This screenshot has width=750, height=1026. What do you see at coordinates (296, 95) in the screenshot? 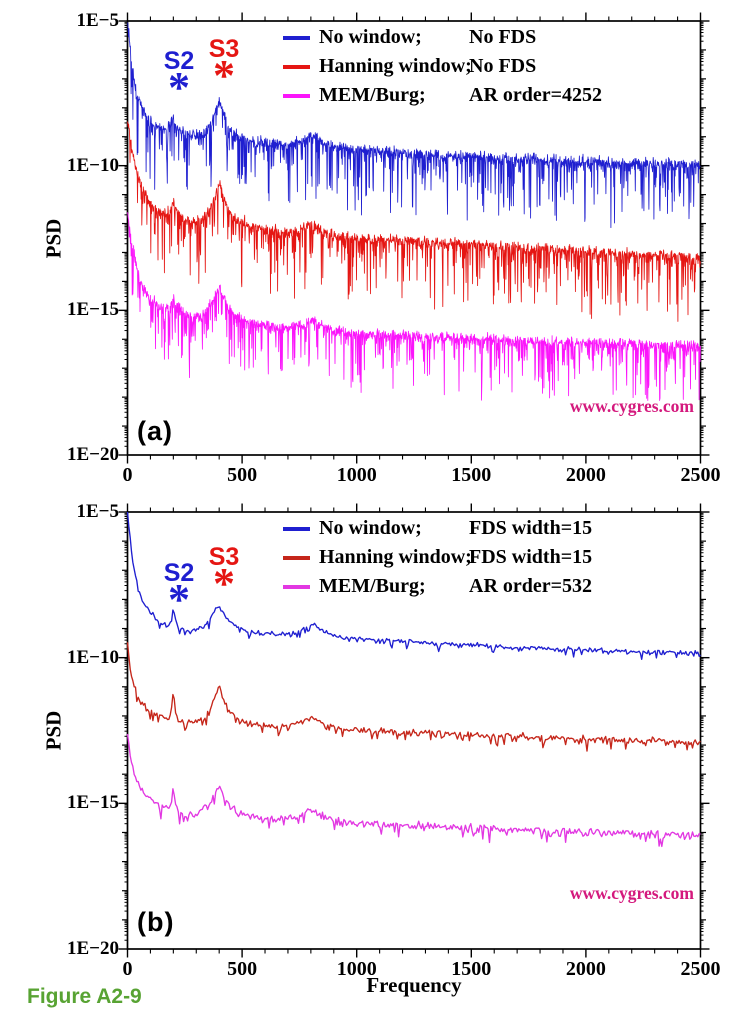
I see `legend-swatch-magenta-a` at bounding box center [296, 95].